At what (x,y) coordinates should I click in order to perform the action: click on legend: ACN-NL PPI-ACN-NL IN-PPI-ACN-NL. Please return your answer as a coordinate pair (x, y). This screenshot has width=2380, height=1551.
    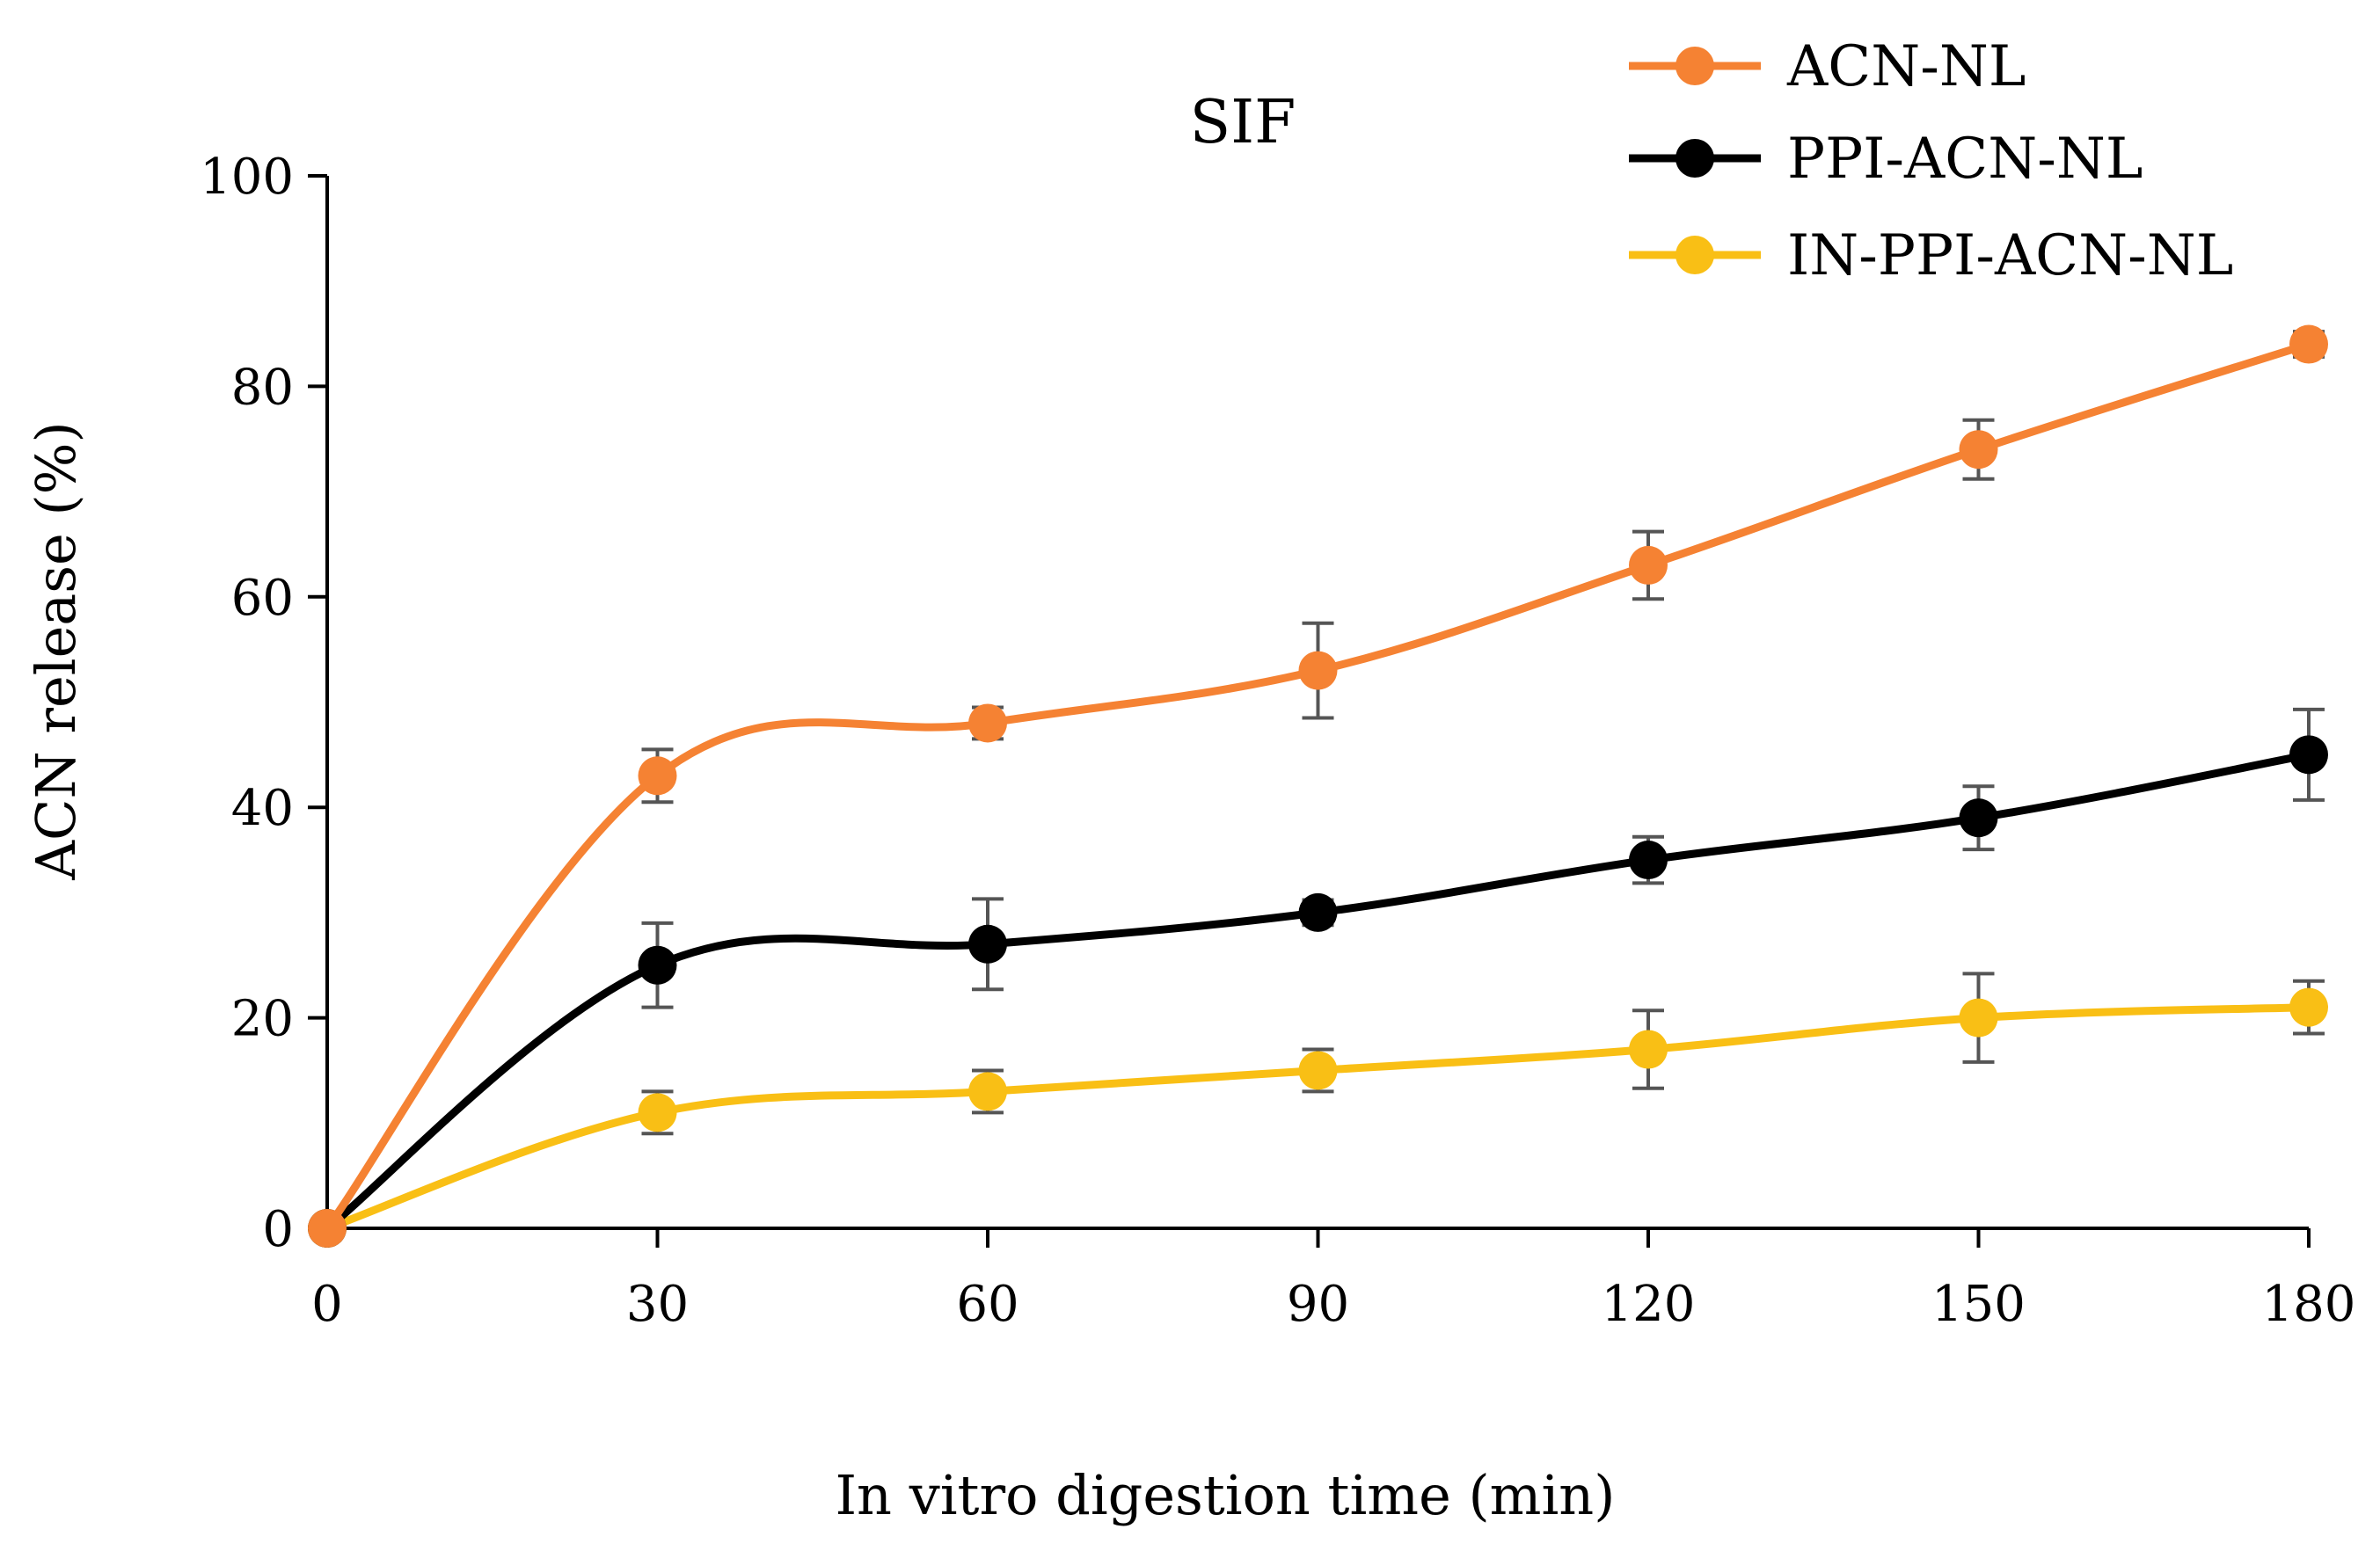
    Looking at the image, I should click on (1931, 161).